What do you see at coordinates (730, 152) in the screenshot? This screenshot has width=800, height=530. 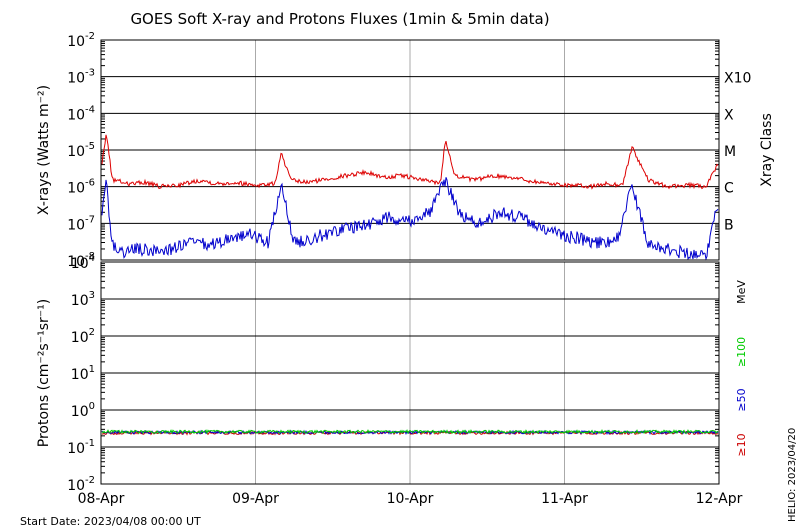 I see `xray-class-label: M` at bounding box center [730, 152].